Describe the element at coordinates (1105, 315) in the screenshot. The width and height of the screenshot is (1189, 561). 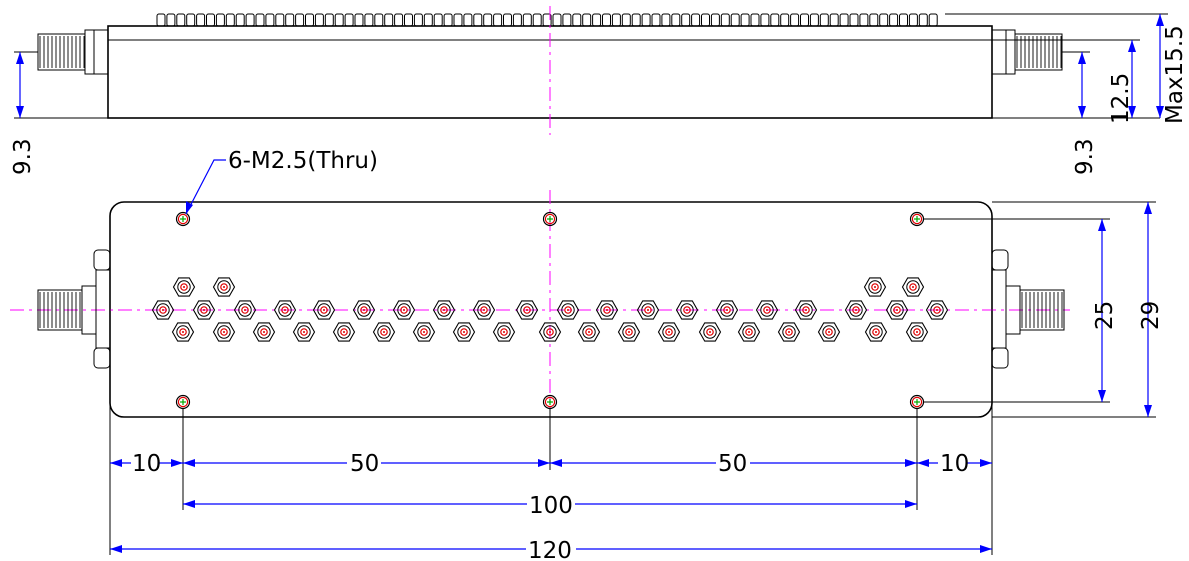
I see `hole-spacing-height-label: 25` at that location.